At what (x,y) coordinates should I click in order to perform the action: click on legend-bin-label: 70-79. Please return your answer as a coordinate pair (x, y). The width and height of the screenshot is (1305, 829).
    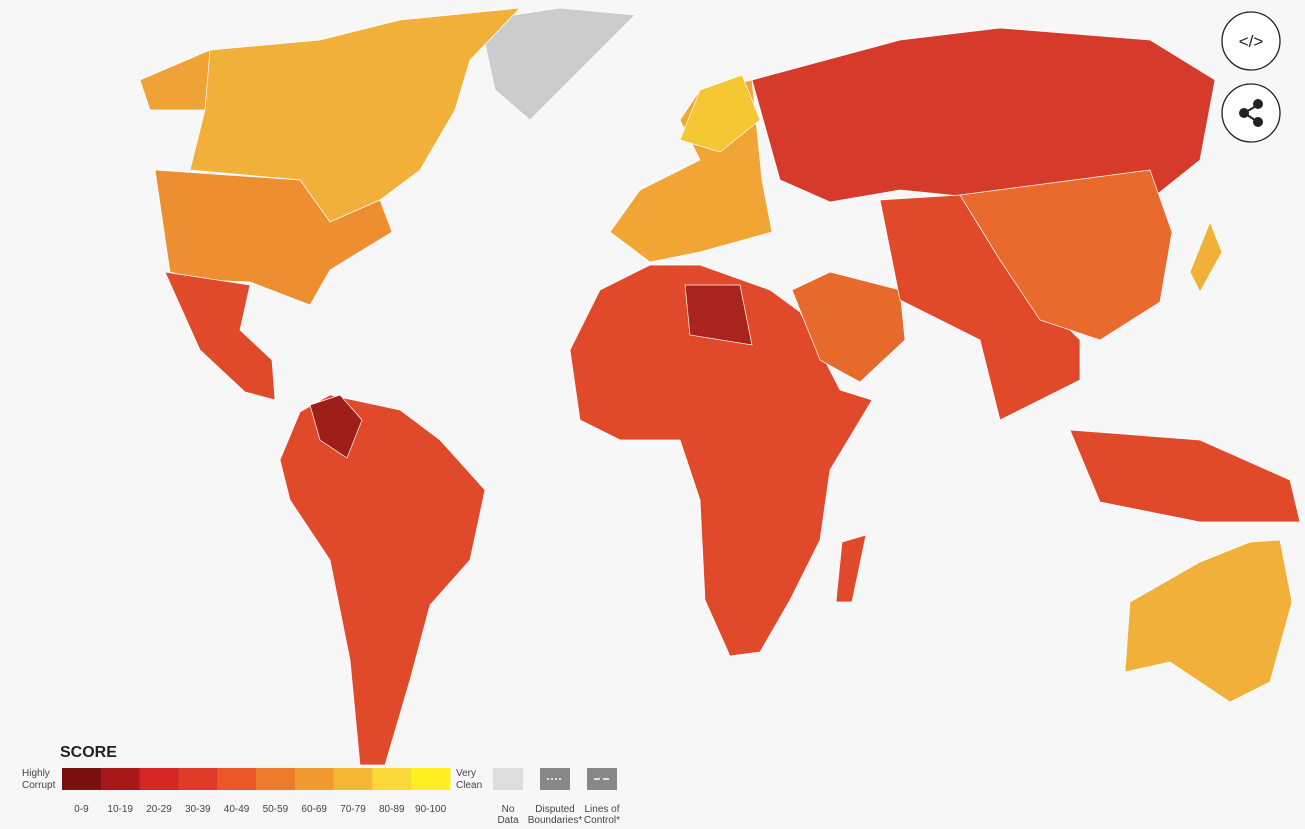
    Looking at the image, I should click on (353, 809).